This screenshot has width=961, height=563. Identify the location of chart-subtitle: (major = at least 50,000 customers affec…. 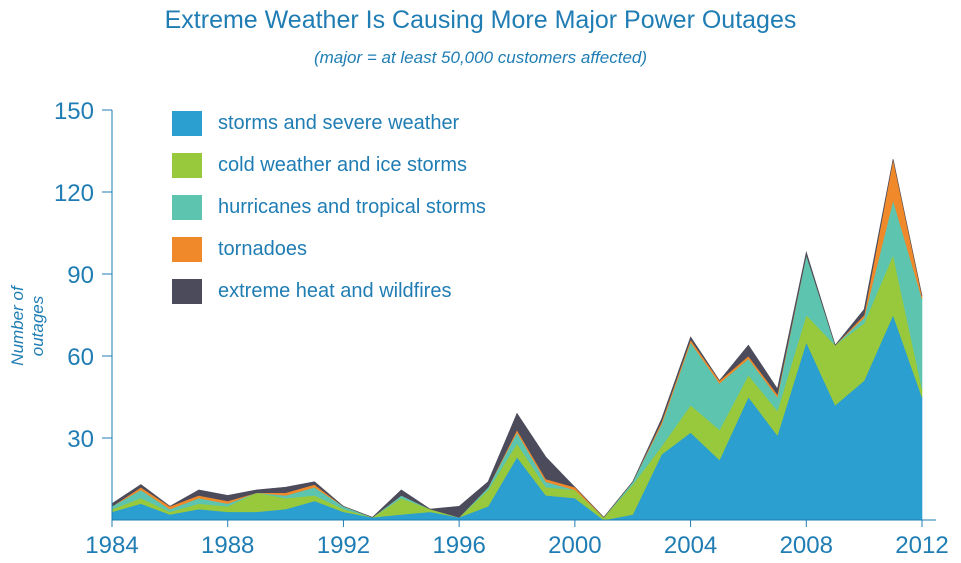
(480, 57).